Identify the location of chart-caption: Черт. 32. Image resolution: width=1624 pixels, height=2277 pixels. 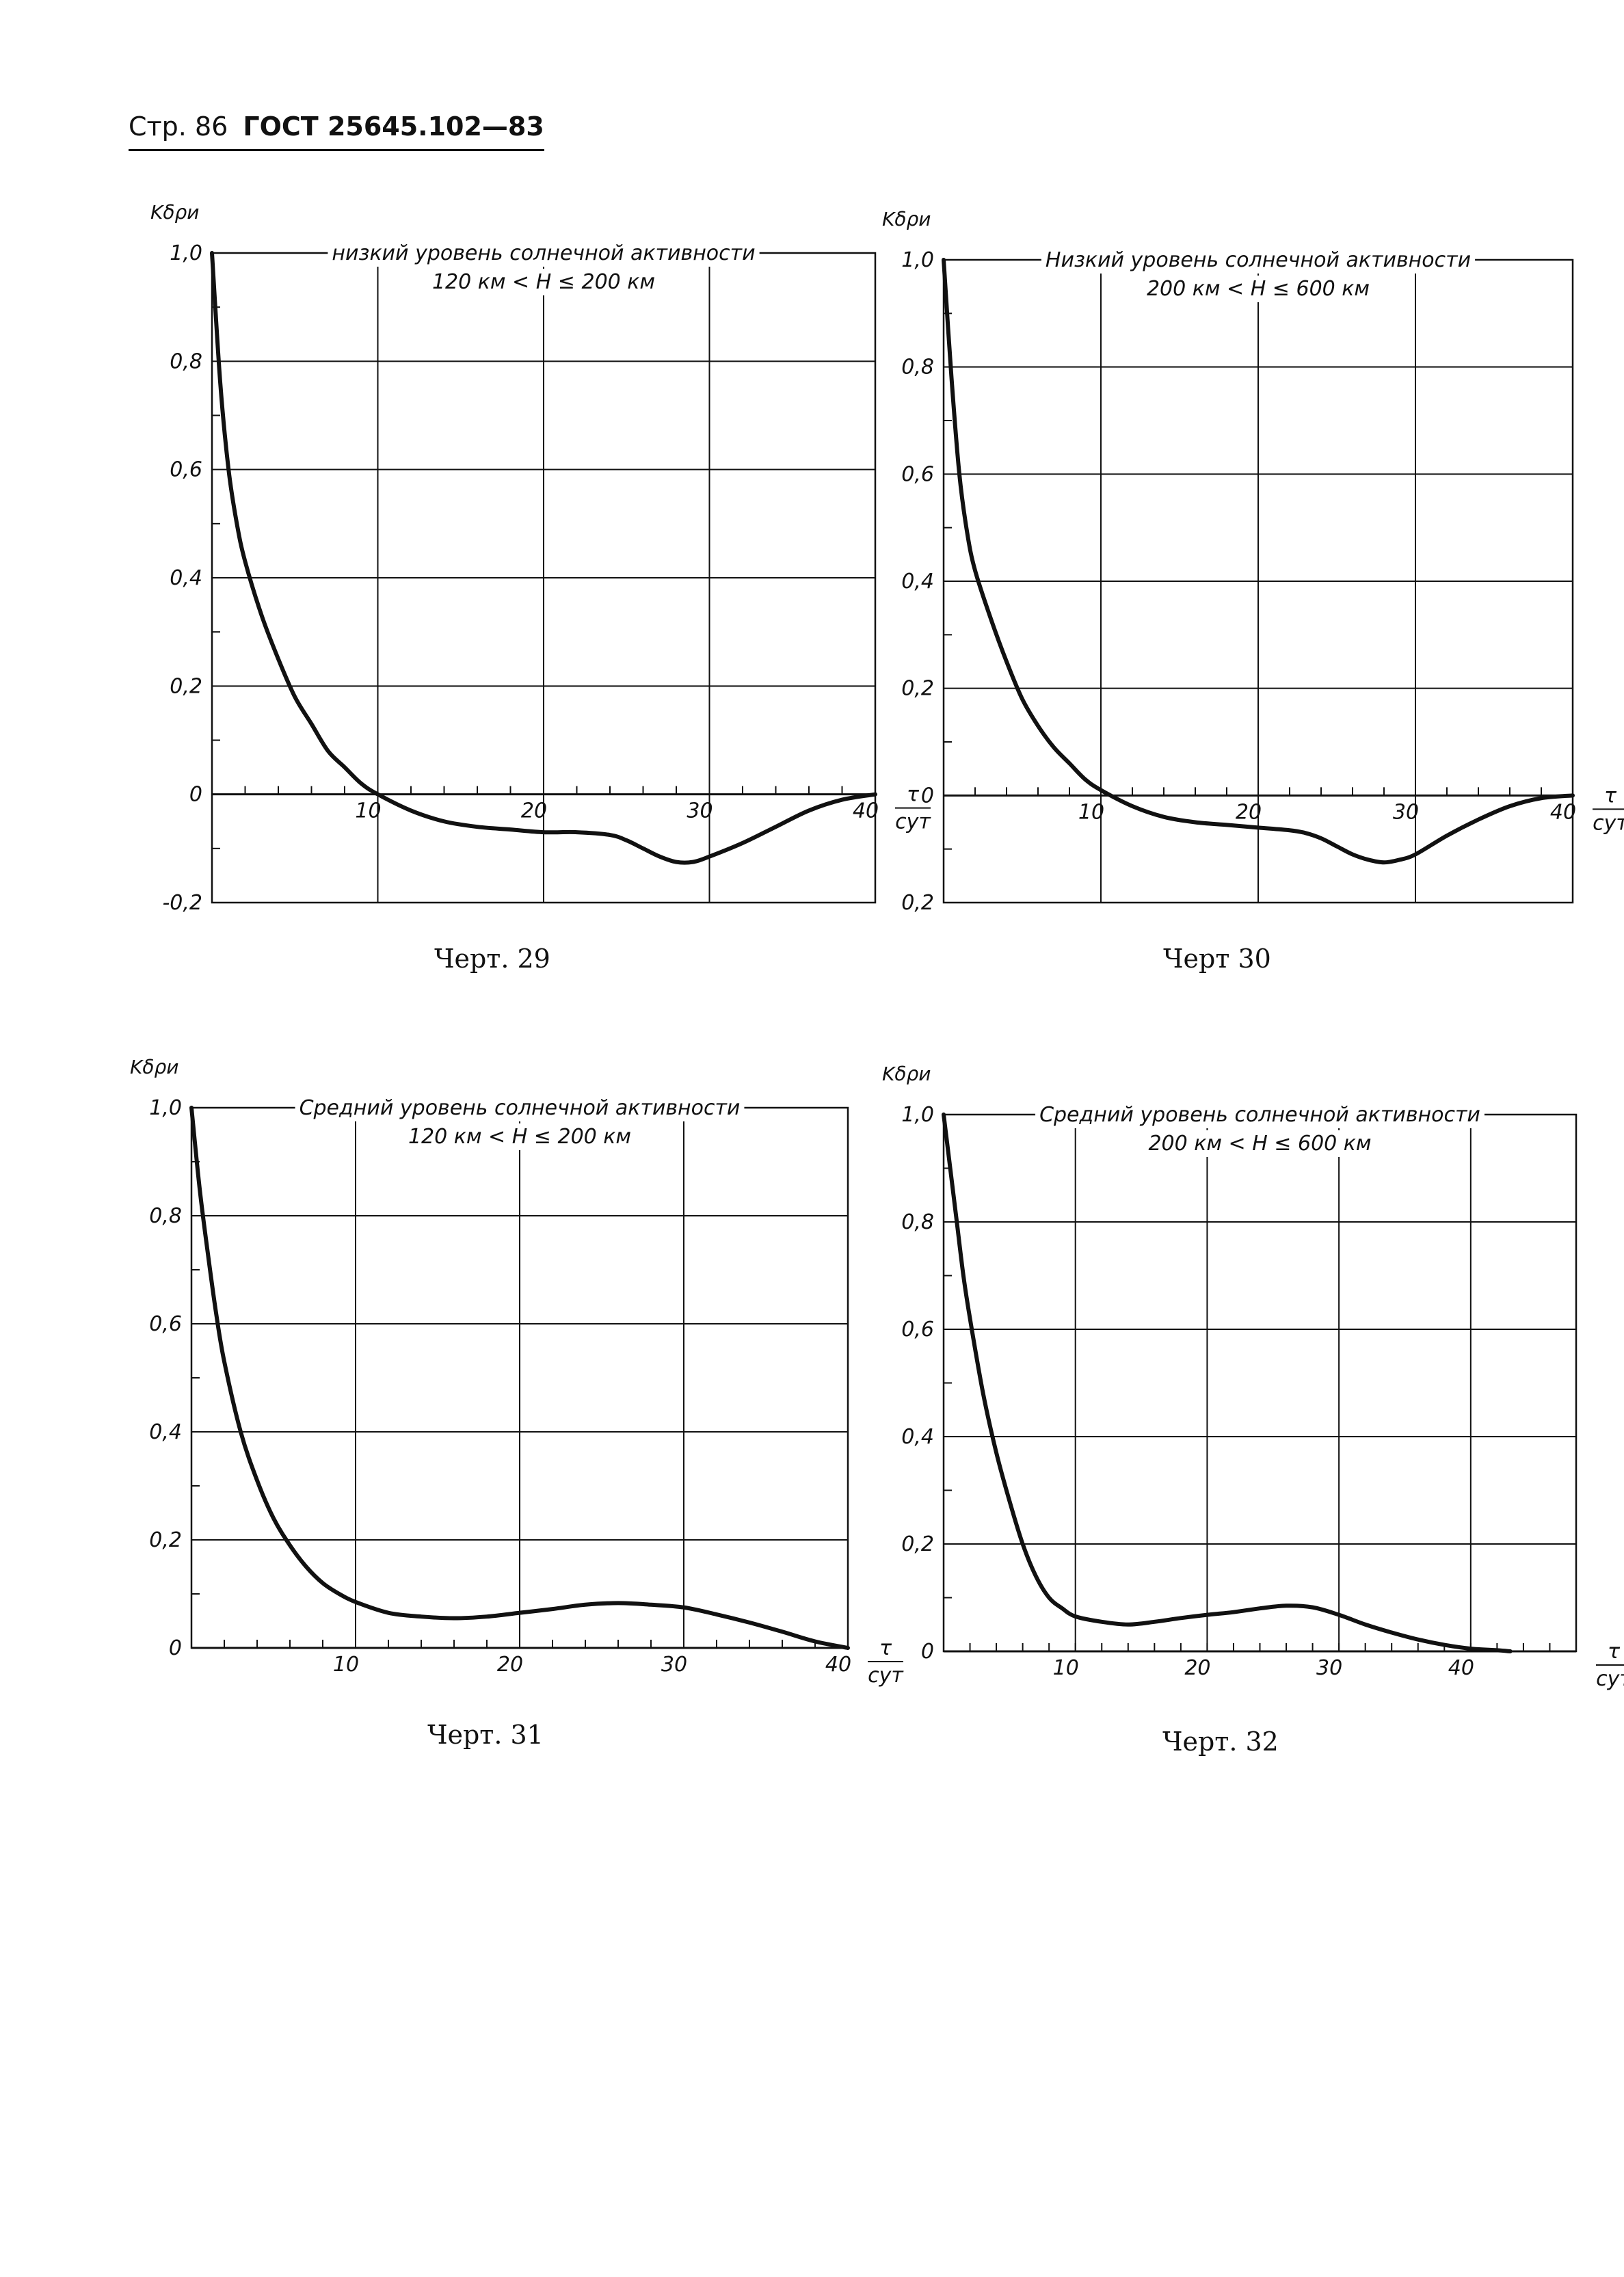
(1220, 1742).